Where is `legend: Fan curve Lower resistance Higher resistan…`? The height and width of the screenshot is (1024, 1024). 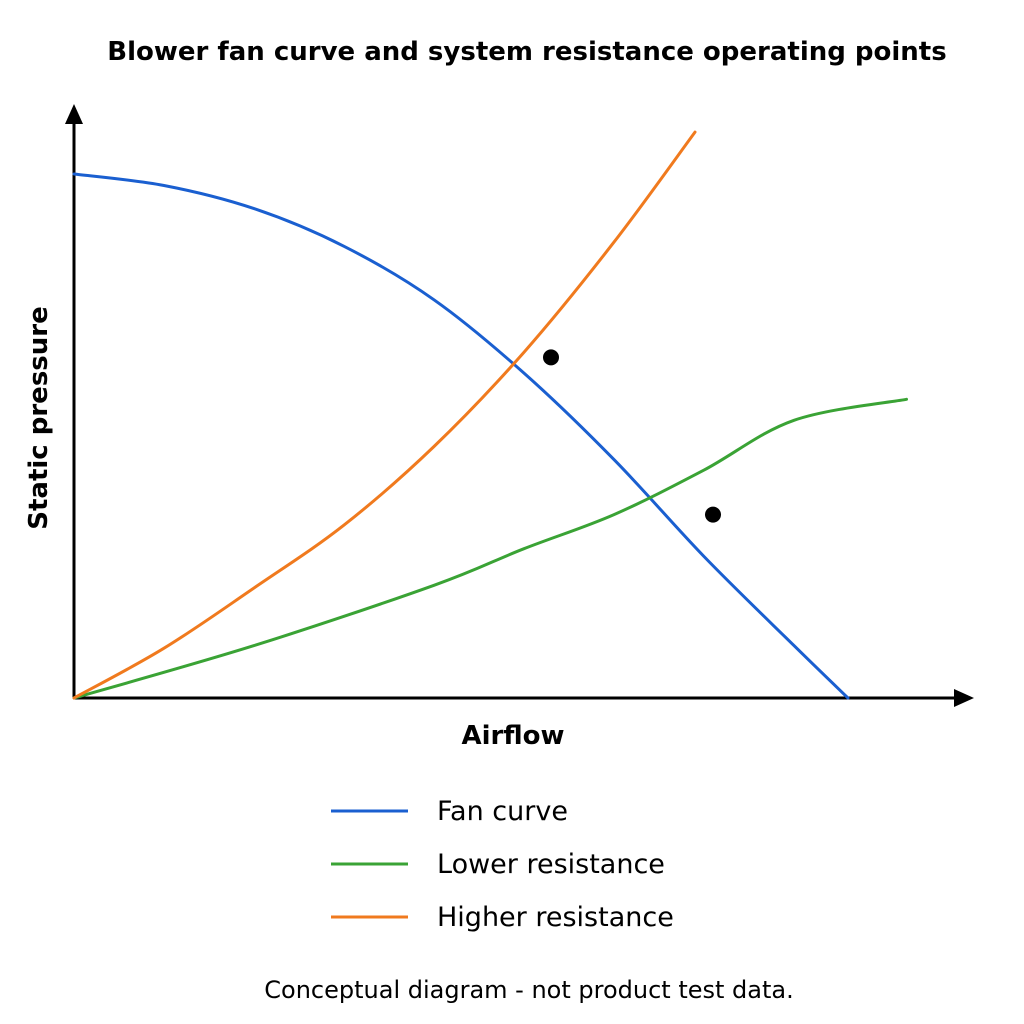
legend: Fan curve Lower resistance Higher resistan… is located at coordinates (502, 864).